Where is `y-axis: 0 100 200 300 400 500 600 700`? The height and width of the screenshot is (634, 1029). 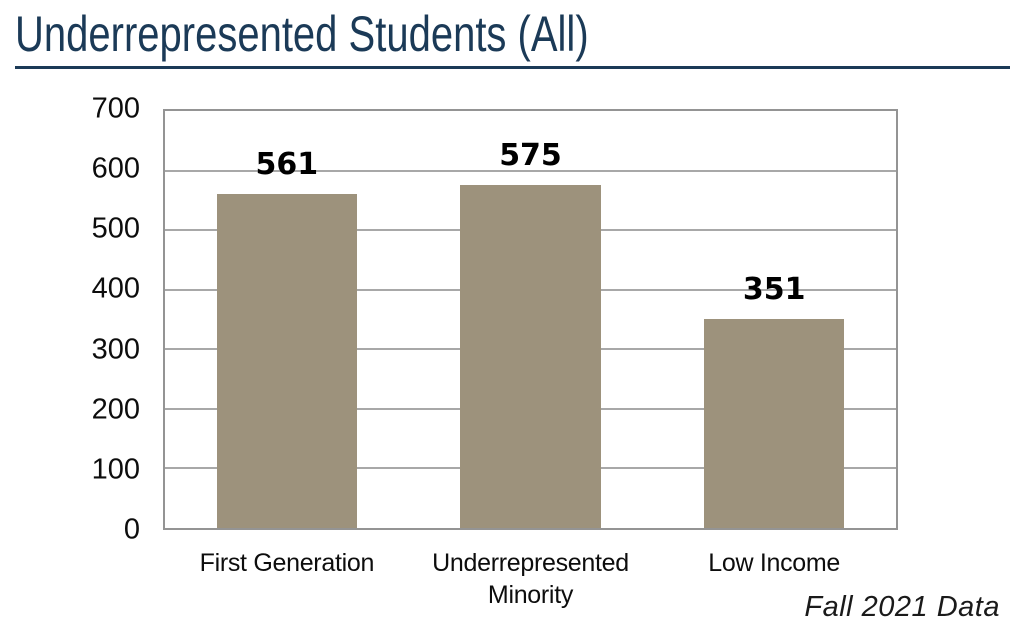 y-axis: 0 100 200 300 400 500 600 700 is located at coordinates (70, 319).